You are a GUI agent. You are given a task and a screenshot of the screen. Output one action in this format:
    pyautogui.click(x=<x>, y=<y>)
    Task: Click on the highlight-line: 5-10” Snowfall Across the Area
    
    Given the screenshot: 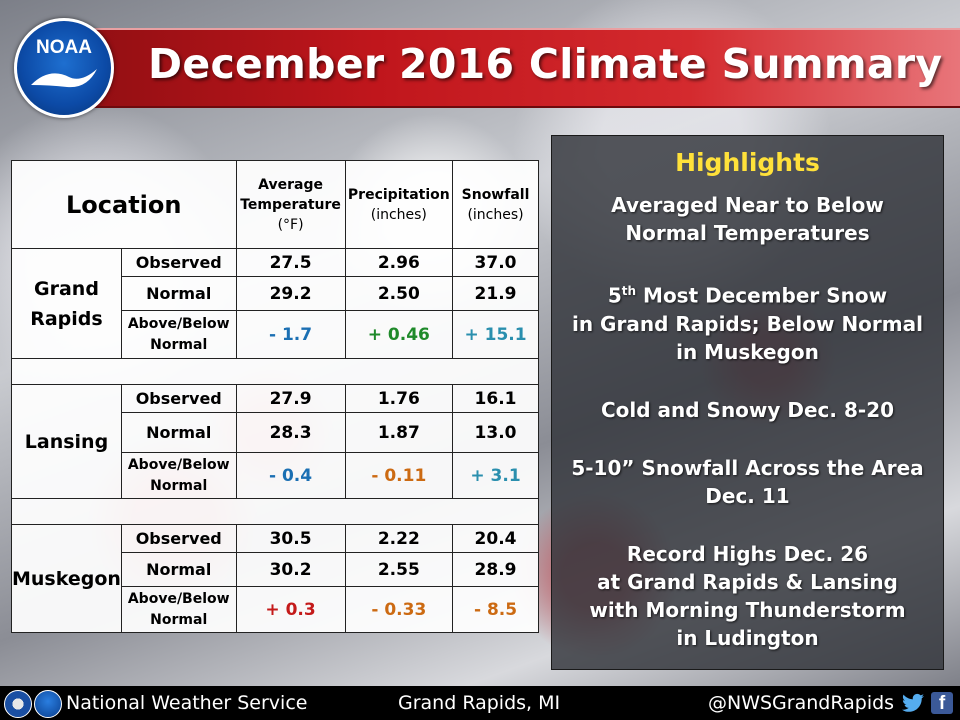 What is the action you would take?
    pyautogui.click(x=747, y=467)
    